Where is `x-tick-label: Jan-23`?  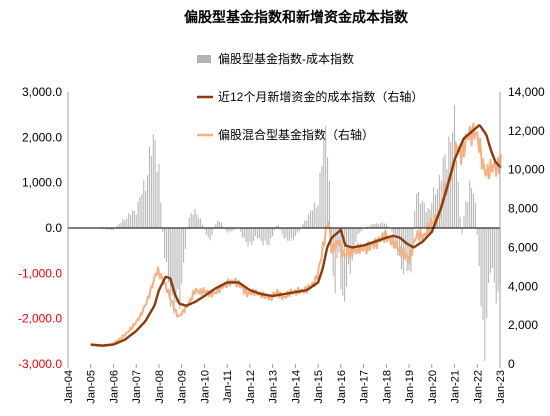 x-tick-label: Jan-23 is located at coordinates (501, 387).